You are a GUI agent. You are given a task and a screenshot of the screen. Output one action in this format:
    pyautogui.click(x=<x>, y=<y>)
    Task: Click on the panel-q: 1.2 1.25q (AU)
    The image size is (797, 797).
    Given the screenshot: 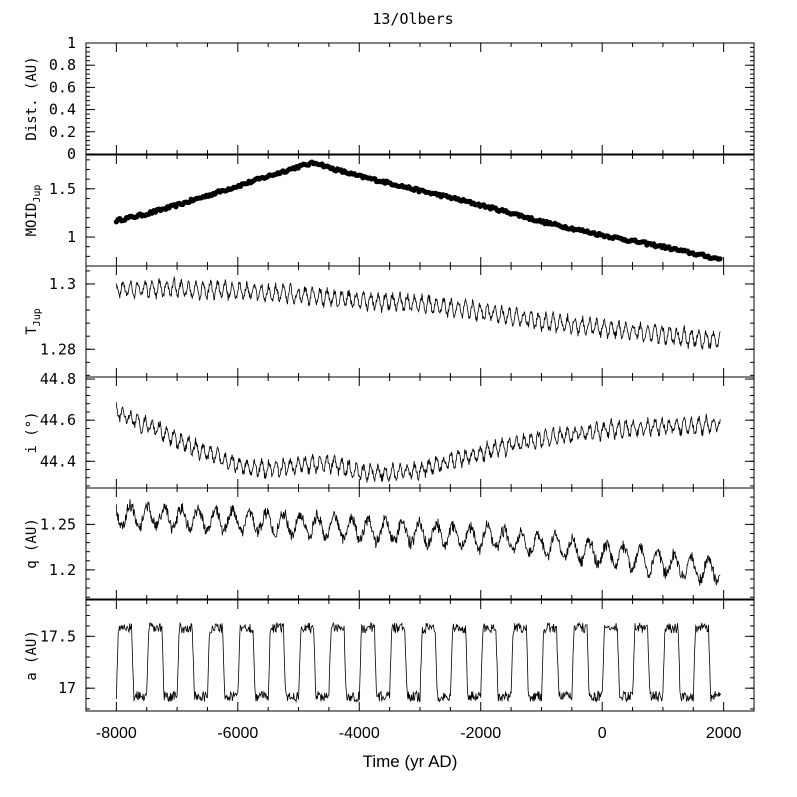 What is the action you would take?
    pyautogui.click(x=389, y=543)
    